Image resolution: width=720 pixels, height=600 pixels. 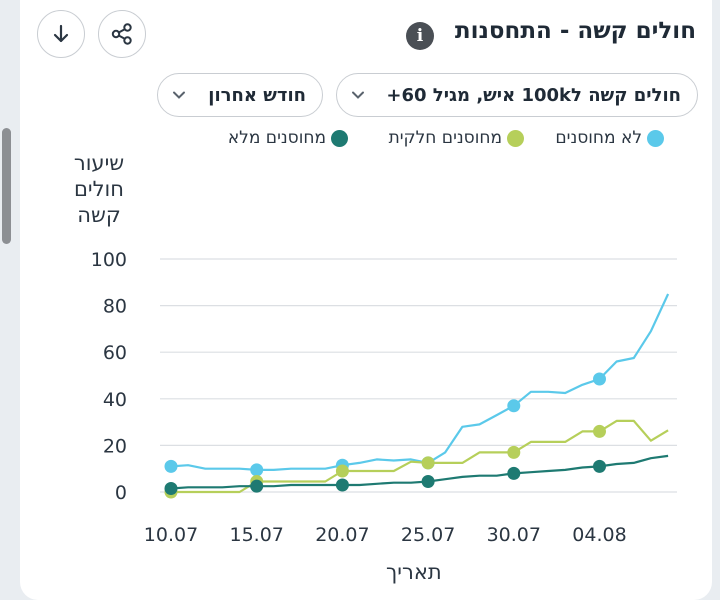 I want to click on legend-item-unvaccinated: לא מחוסנים, so click(x=609, y=138).